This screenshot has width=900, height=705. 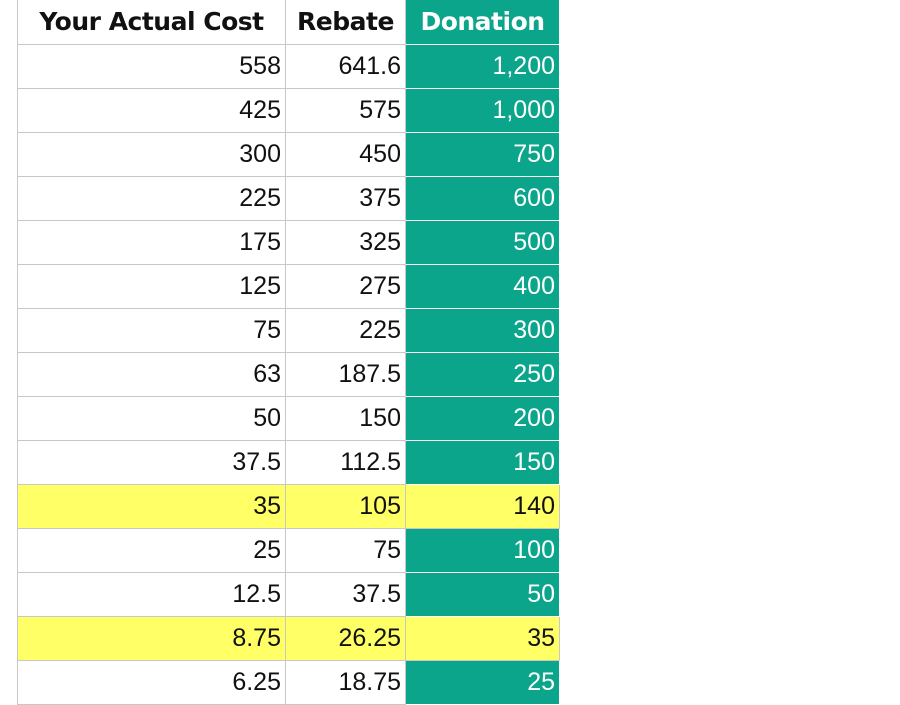 I want to click on table-row: 63 187.5 250, so click(x=288, y=374).